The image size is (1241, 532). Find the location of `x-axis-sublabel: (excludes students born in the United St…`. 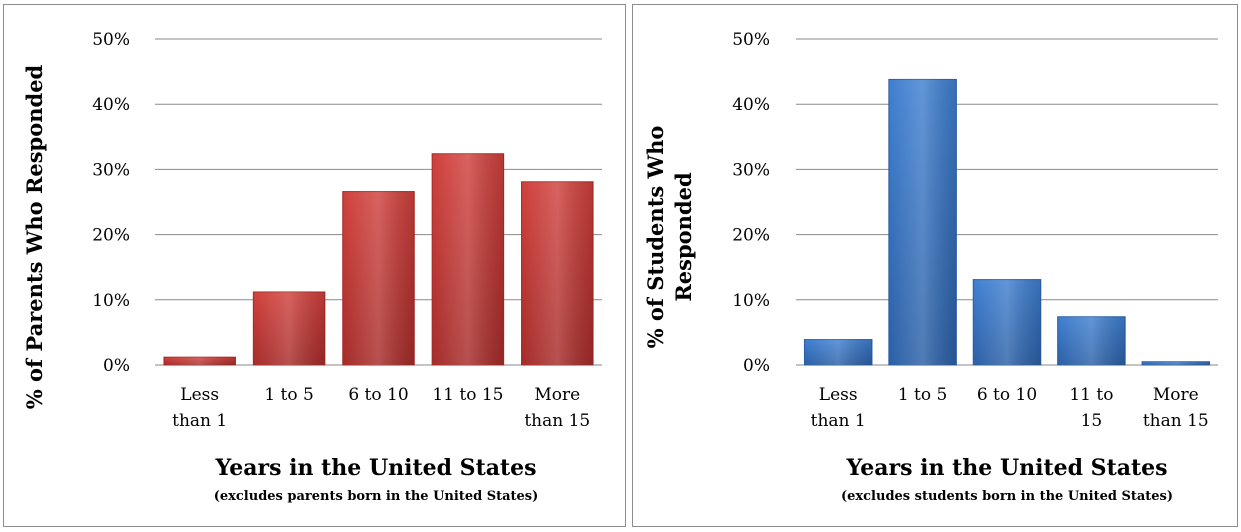

x-axis-sublabel: (excludes students born in the United St… is located at coordinates (1007, 496).